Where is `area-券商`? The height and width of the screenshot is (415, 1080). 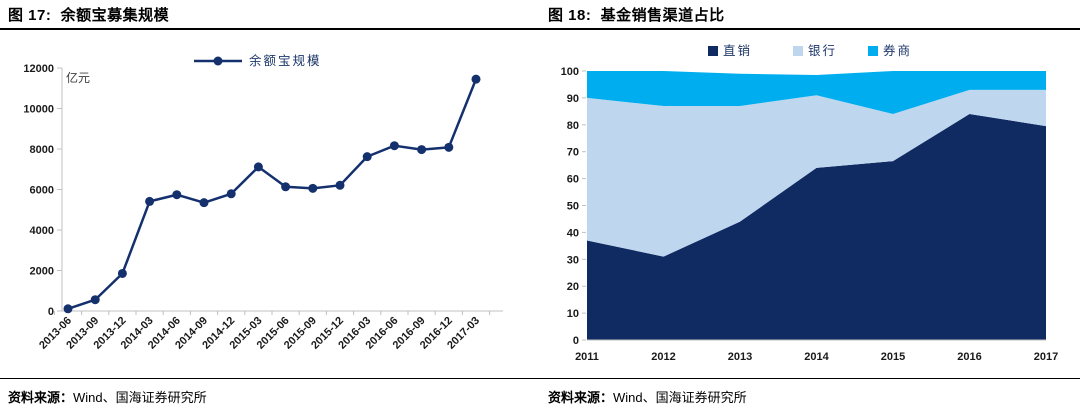
area-券商 is located at coordinates (816, 93).